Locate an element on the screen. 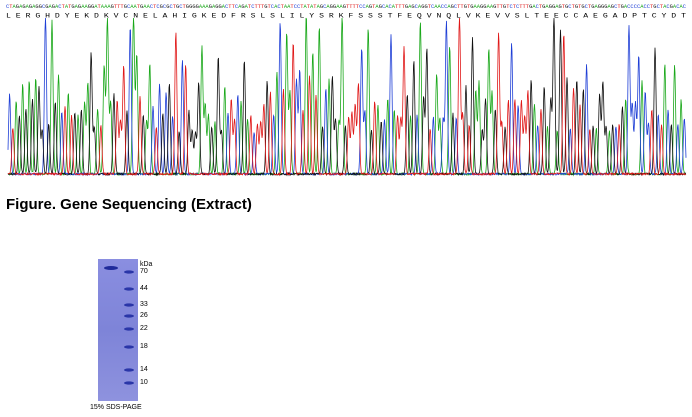  marker-label: 26 is located at coordinates (144, 315).